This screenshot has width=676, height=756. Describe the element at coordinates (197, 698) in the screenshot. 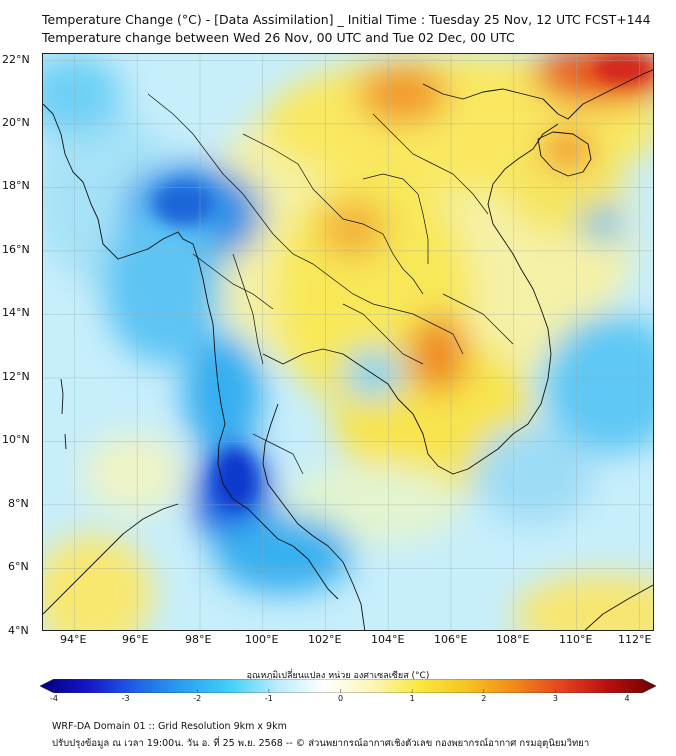

I see `colorbar-tick-label: -2` at that location.